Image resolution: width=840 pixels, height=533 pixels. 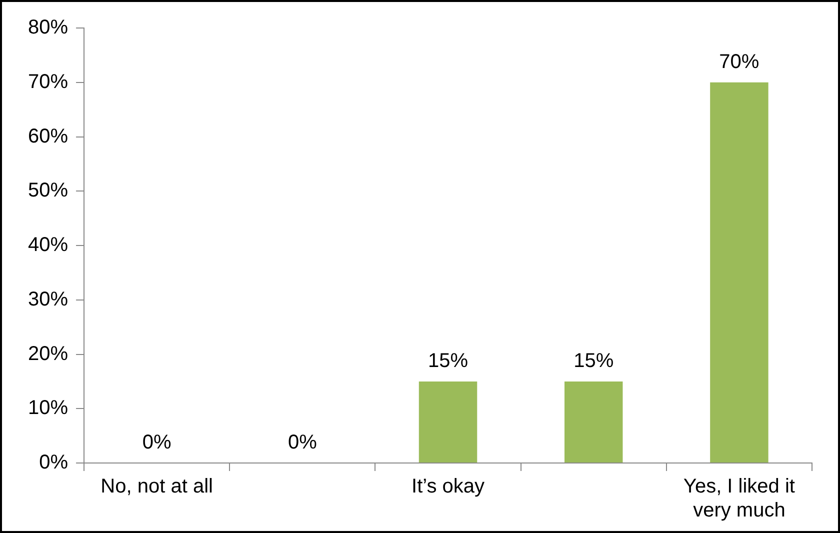 What do you see at coordinates (48, 136) in the screenshot?
I see `y-tick-label: 60%` at bounding box center [48, 136].